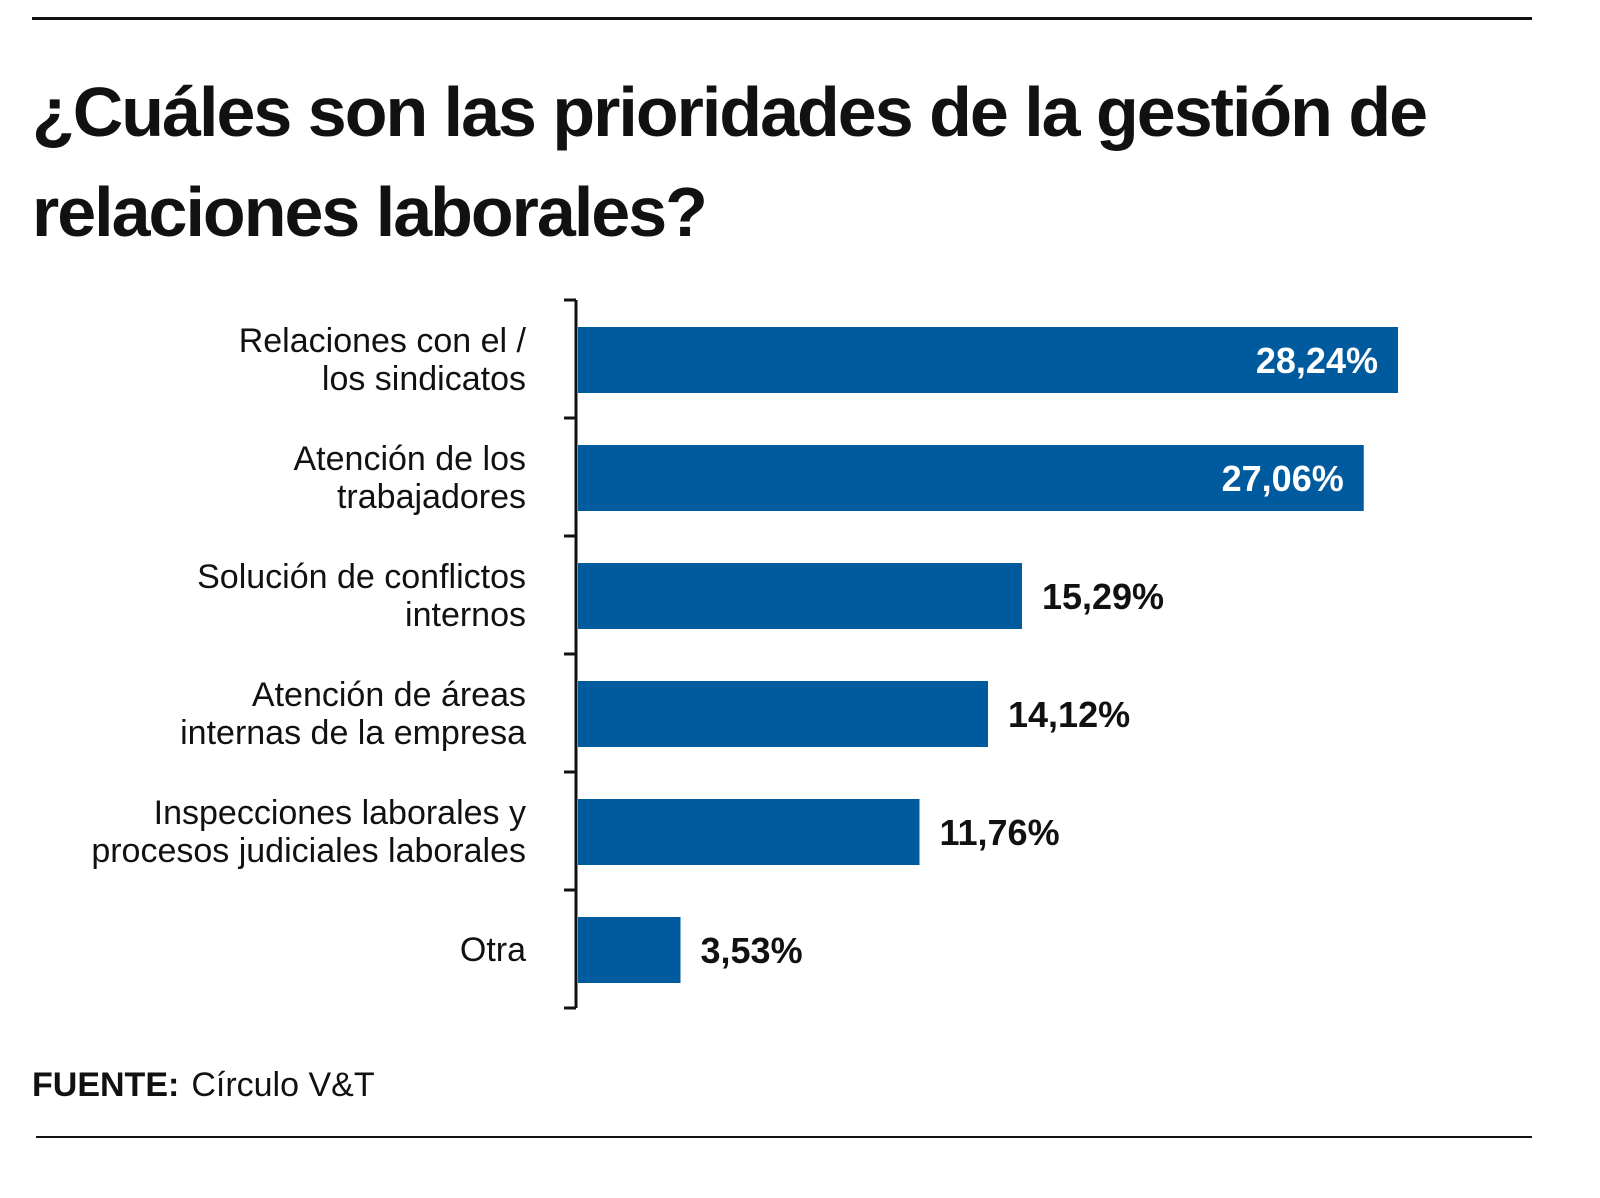  Describe the element at coordinates (361, 596) in the screenshot. I see `category-label: Solución de conflictos internos` at that location.